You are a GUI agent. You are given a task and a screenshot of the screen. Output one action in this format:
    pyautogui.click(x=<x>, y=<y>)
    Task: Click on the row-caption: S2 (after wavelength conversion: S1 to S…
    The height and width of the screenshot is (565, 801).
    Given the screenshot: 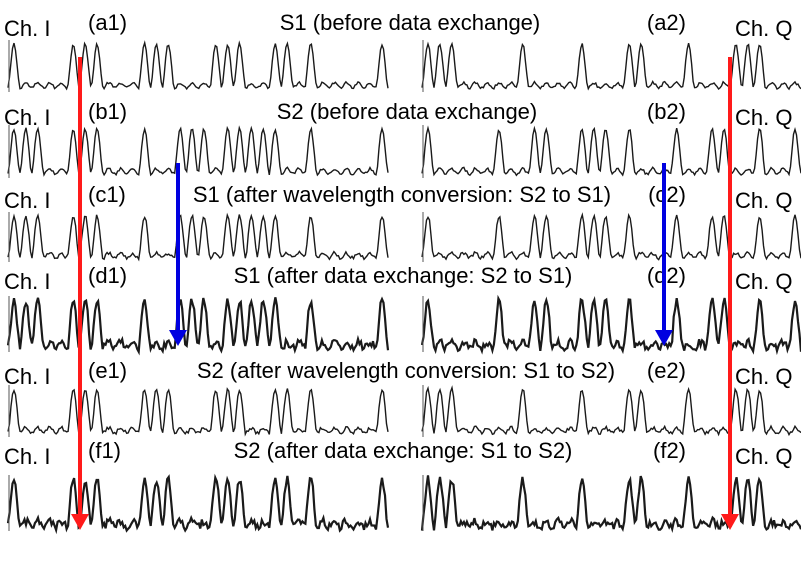 What is the action you would take?
    pyautogui.click(x=406, y=370)
    